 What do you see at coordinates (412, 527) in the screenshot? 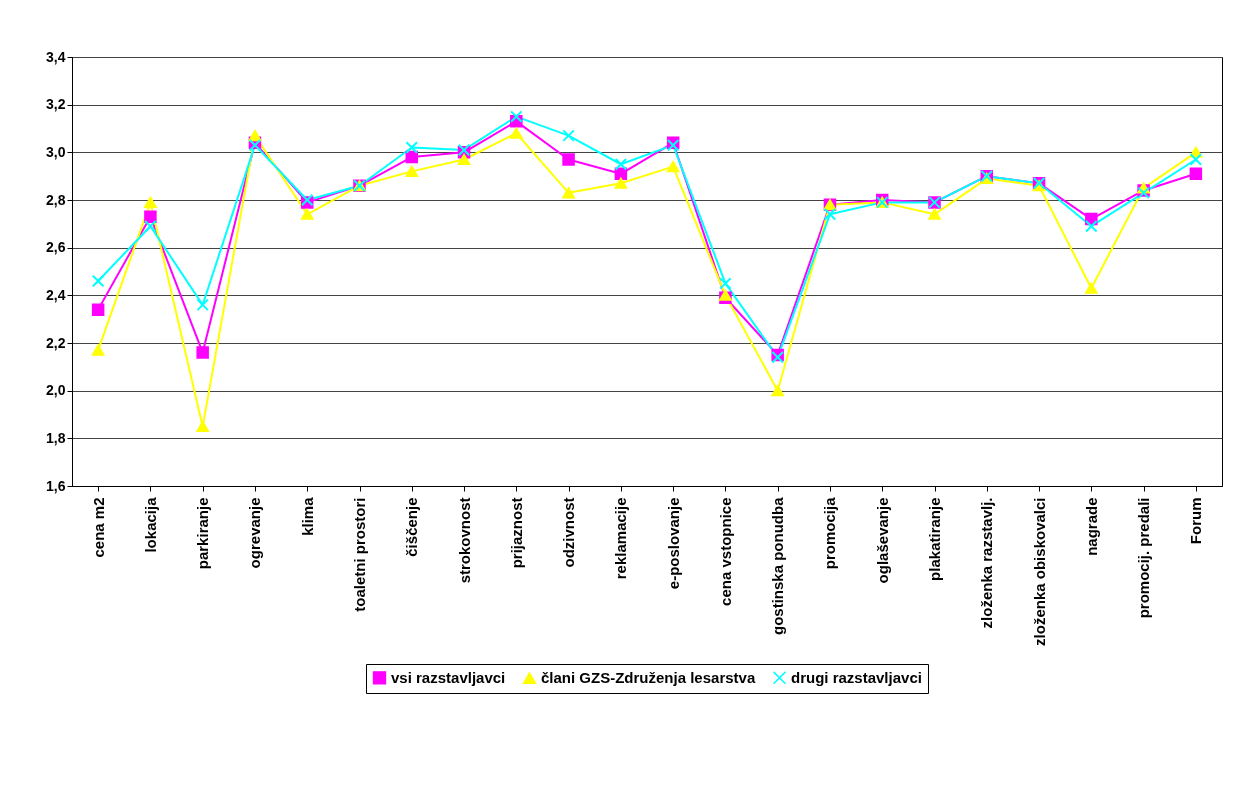
I see `x-tick-label: čiščenje` at bounding box center [412, 527].